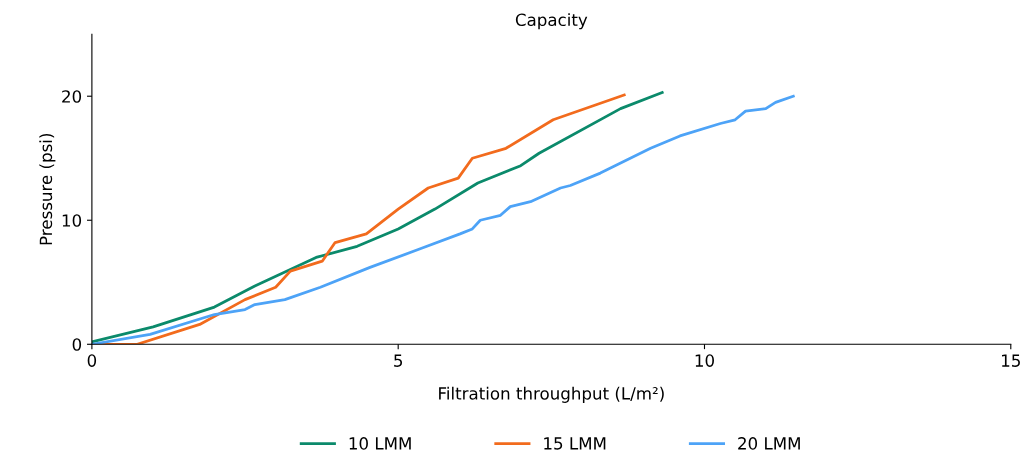 This screenshot has width=1021, height=456. I want to click on y-axis-title: Pressure (psi), so click(47, 189).